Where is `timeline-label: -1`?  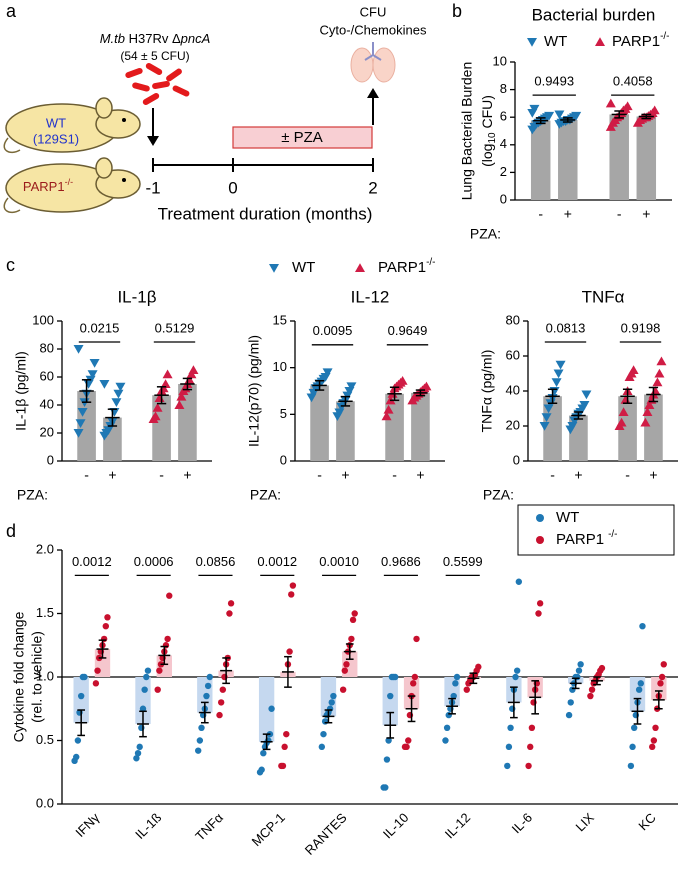
timeline-label: -1 is located at coordinates (152, 187).